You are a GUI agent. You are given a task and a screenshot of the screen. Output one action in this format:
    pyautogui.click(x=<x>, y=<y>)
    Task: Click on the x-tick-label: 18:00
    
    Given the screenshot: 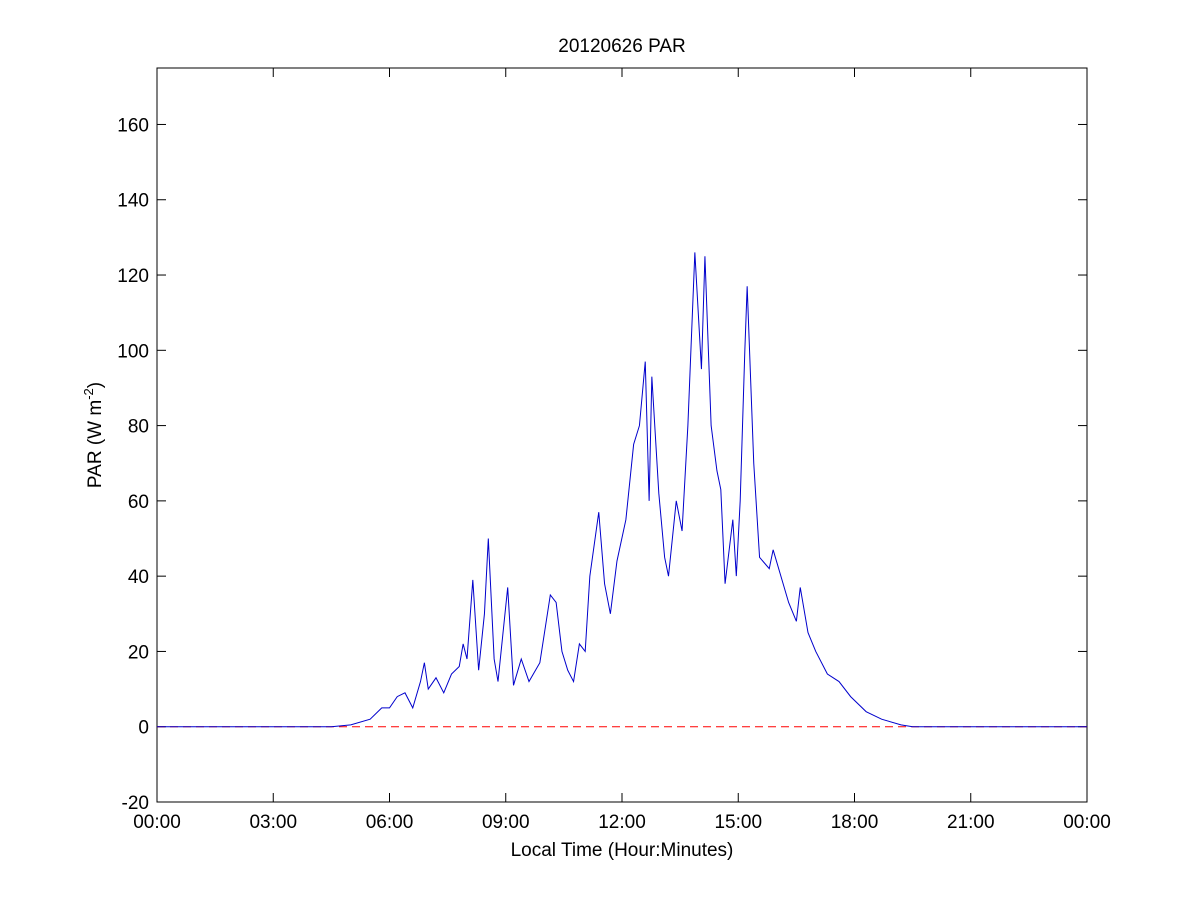 What is the action you would take?
    pyautogui.click(x=855, y=822)
    